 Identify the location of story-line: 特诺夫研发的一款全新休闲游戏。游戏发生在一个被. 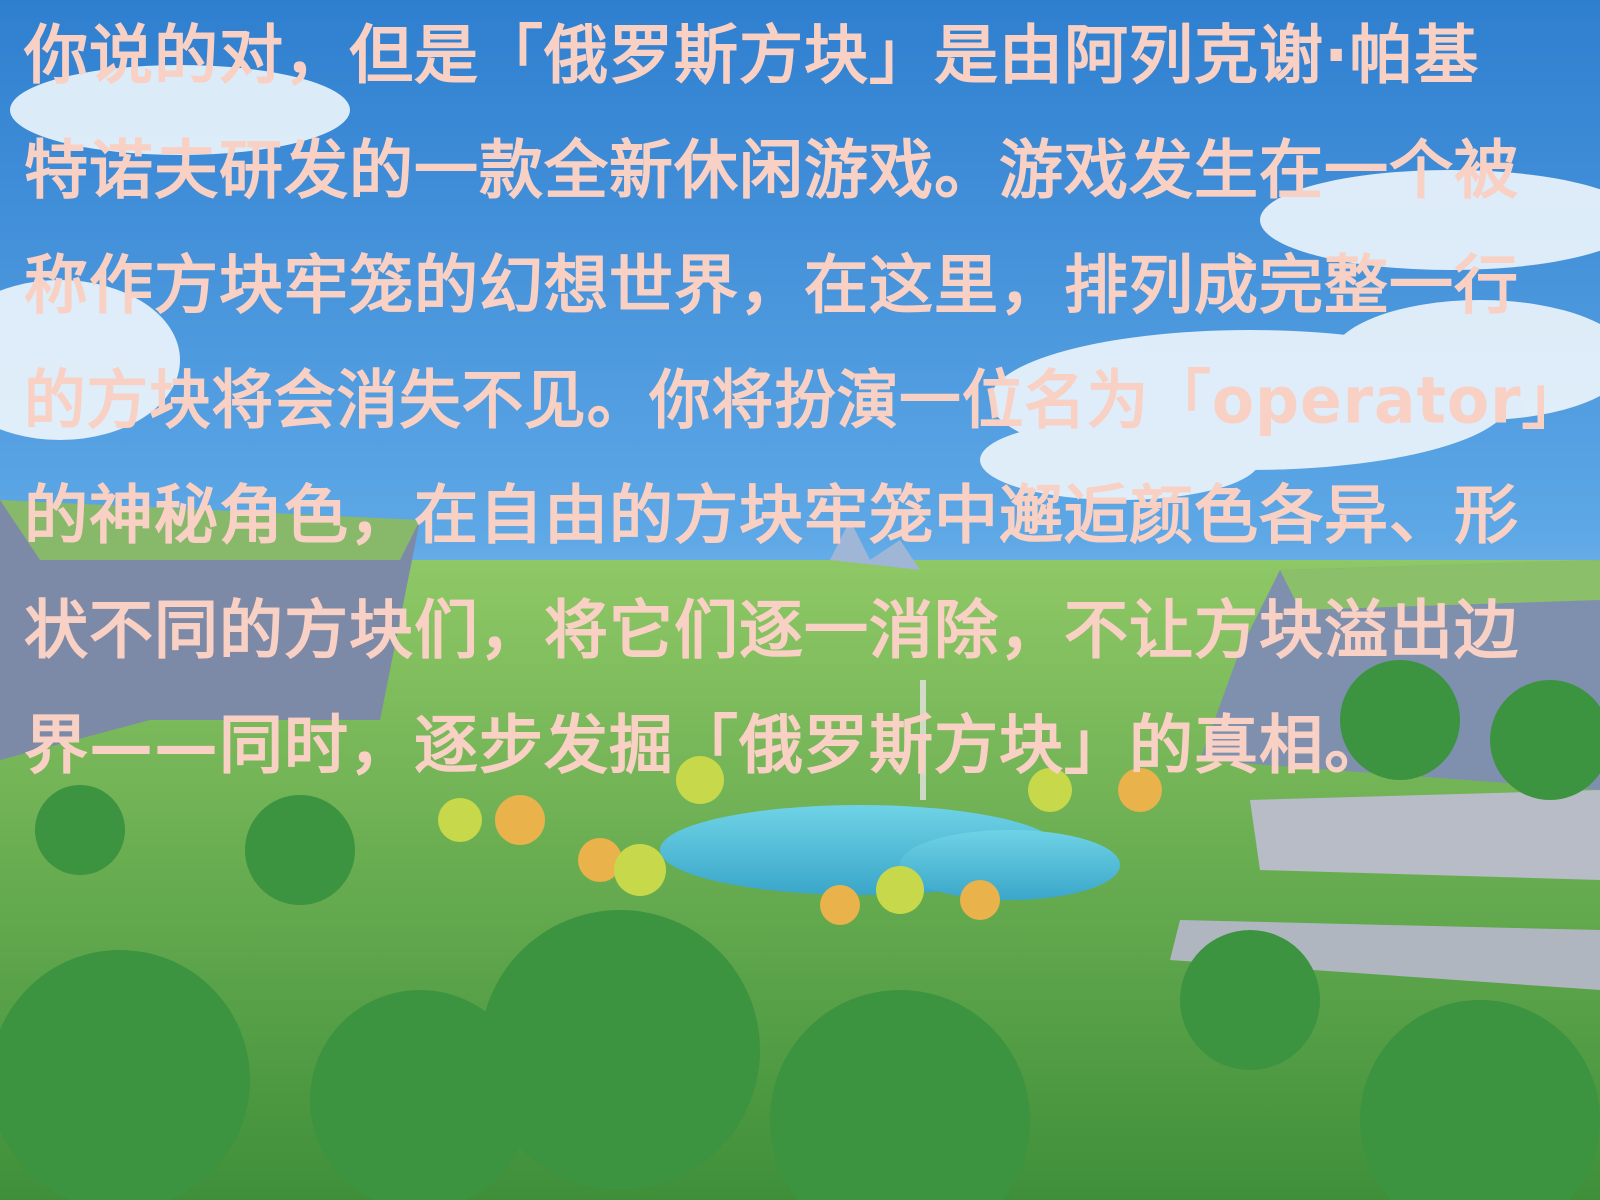
(771, 172).